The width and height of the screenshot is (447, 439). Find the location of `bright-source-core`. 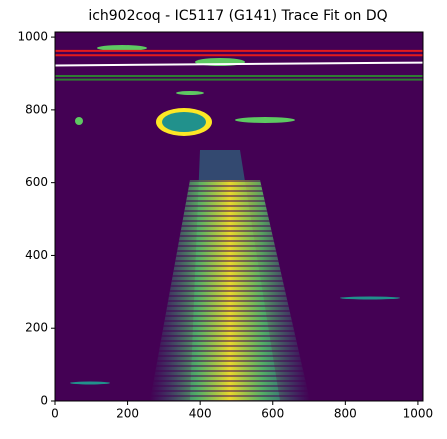

bright-source-core is located at coordinates (184, 122).